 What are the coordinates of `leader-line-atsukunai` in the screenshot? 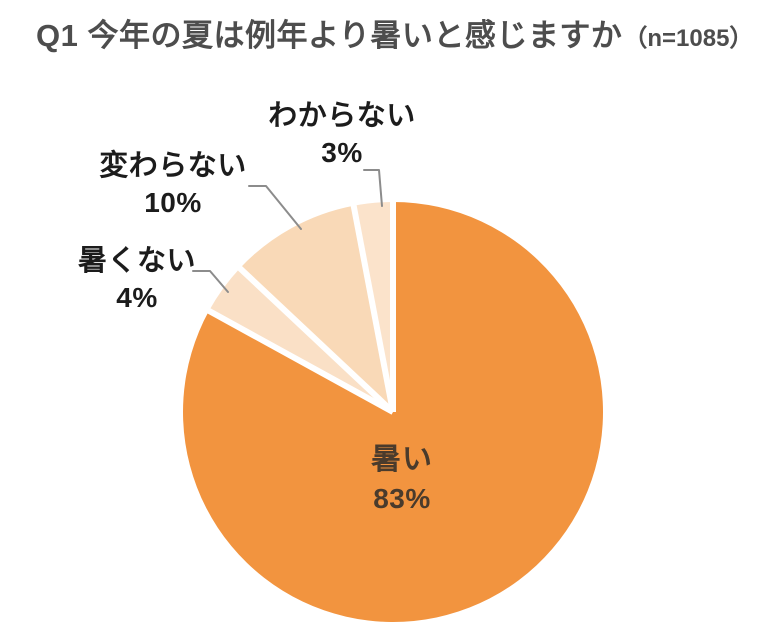 It's located at (210, 281).